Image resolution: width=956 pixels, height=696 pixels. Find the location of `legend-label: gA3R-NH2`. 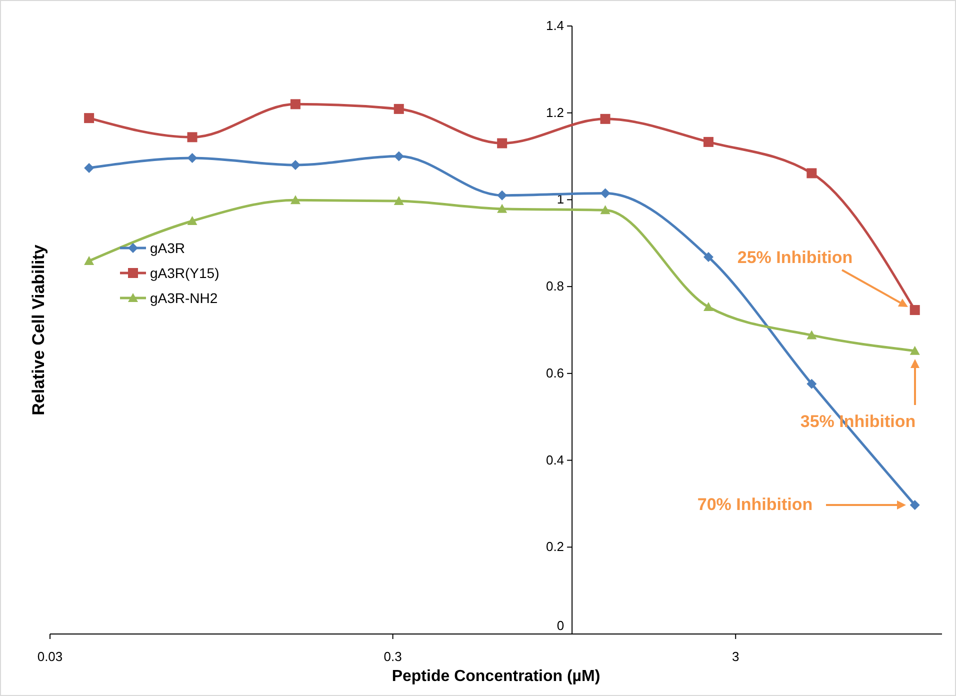

legend-label: gA3R-NH2 is located at coordinates (184, 298).